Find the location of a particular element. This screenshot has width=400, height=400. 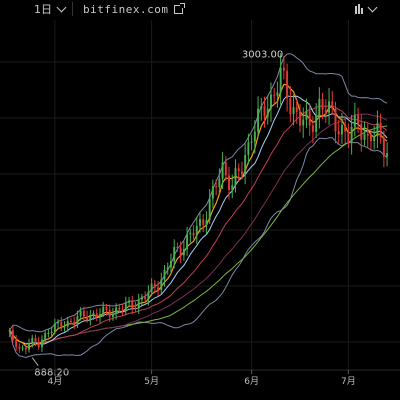

max-price-label: 3003.00 is located at coordinates (262, 55).